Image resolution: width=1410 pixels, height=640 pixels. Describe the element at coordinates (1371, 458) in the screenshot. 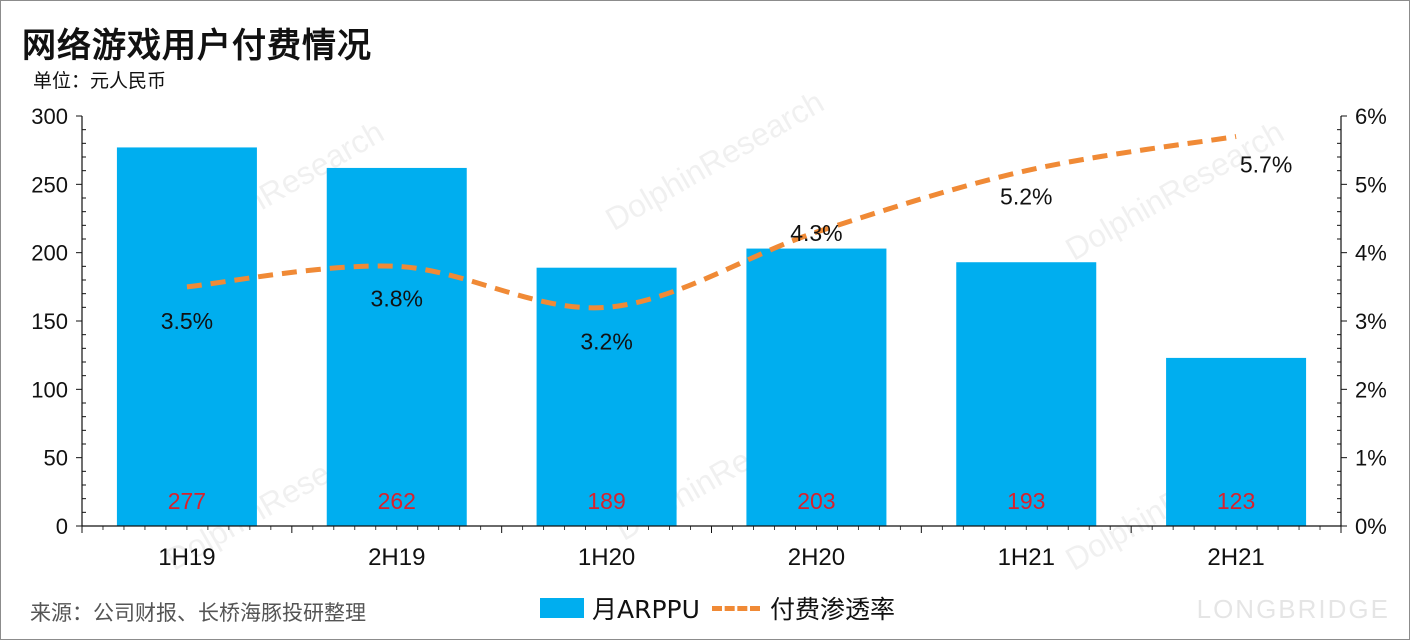

I see `y-right-tick-label: 1%` at that location.